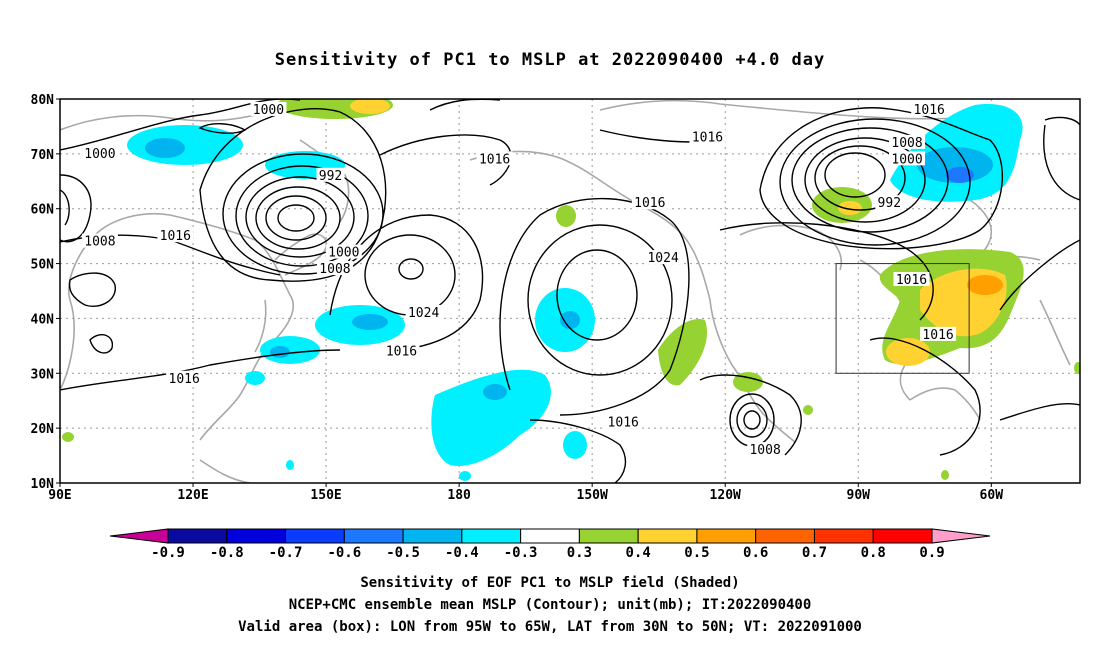 This screenshot has width=1100, height=650. What do you see at coordinates (638, 553) in the screenshot?
I see `colorbar-label: 0.4` at bounding box center [638, 553].